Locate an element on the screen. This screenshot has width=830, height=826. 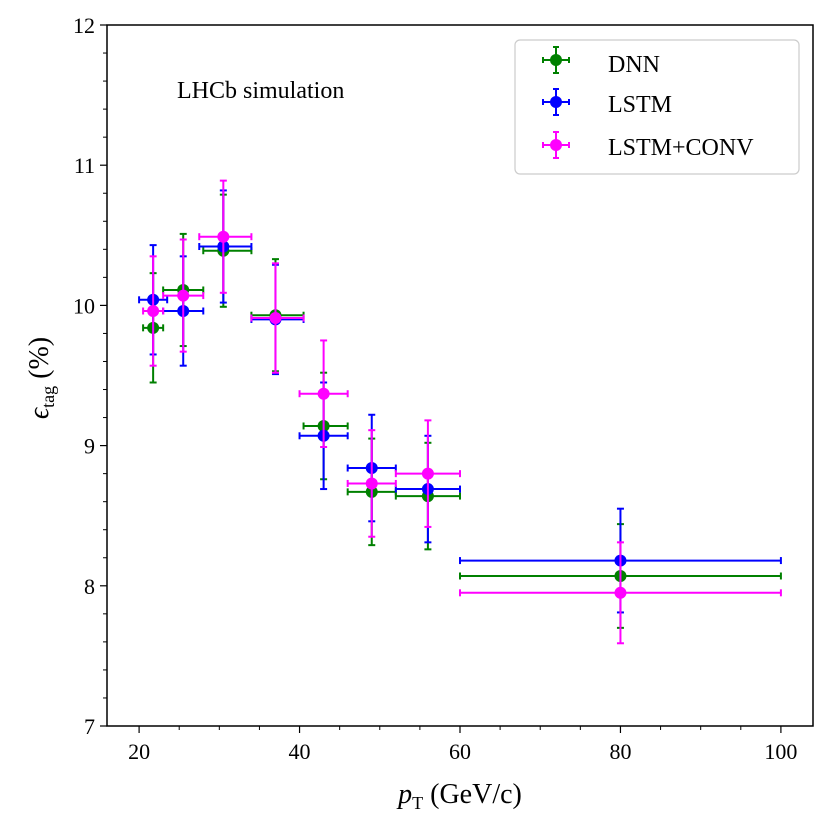
x-axis-label: pT (GeV/c) is located at coordinates (459, 796).